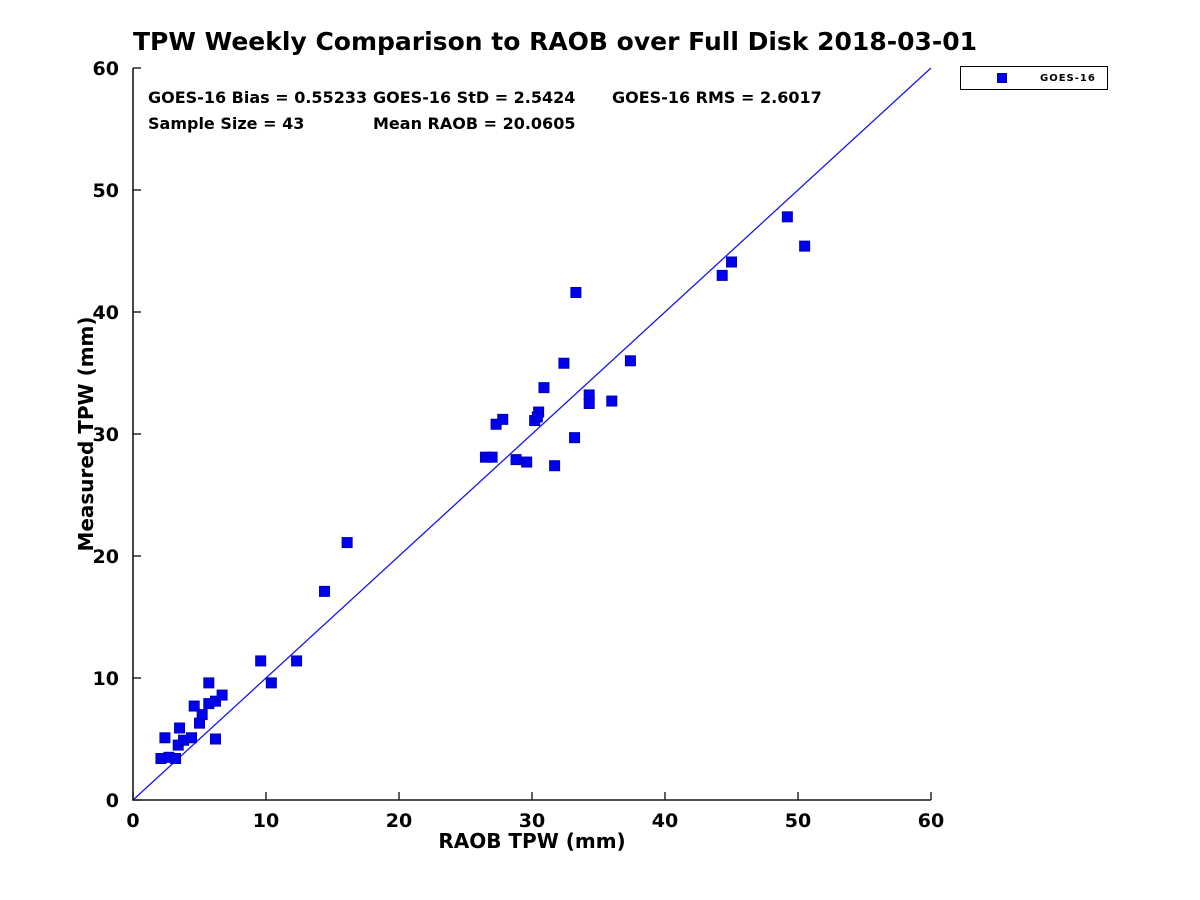 This screenshot has width=1200, height=900. Describe the element at coordinates (798, 821) in the screenshot. I see `x-tick-label: 50` at that location.